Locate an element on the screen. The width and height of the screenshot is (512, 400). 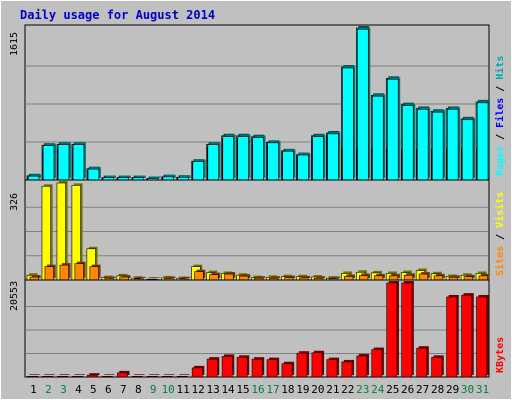
bar-pages-10-depth is located at coordinates (170, 176).